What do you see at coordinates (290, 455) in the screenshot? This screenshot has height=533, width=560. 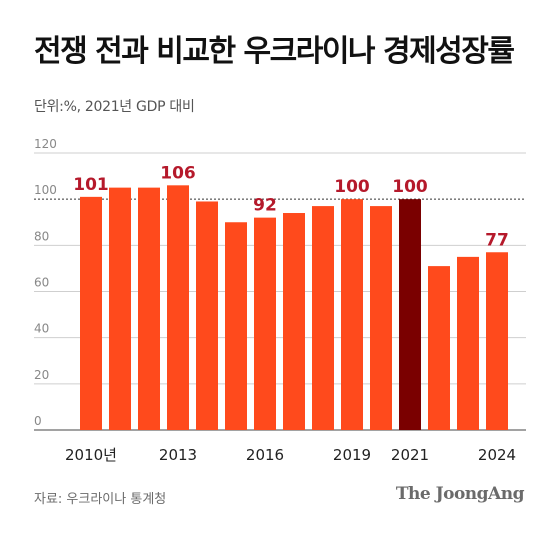 I see `x-axis: 2010년 2013 2016 2019 2021 2024` at bounding box center [290, 455].